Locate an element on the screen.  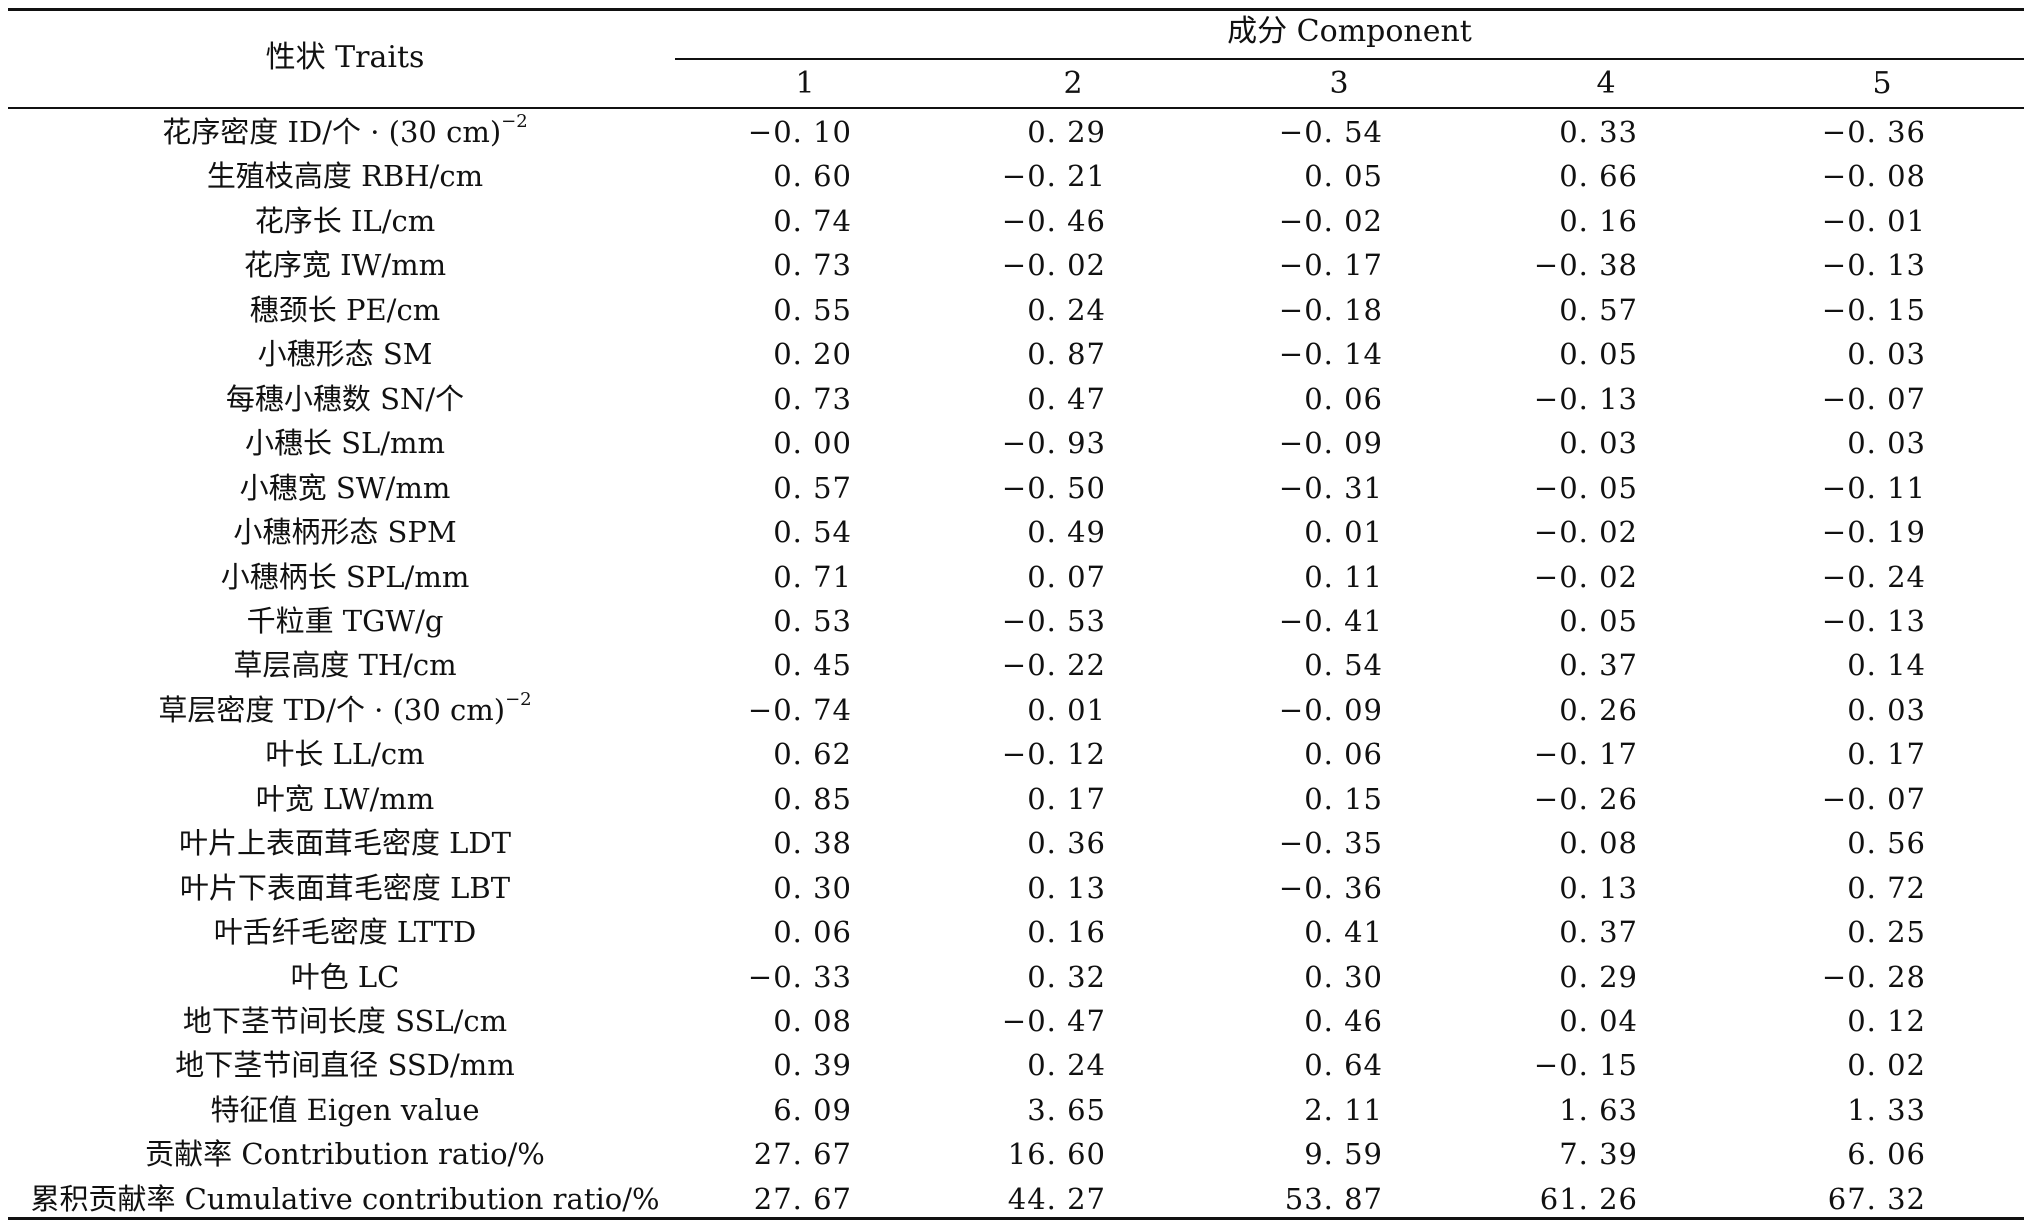
loading-value-c3: −0. 17 is located at coordinates (1330, 265).